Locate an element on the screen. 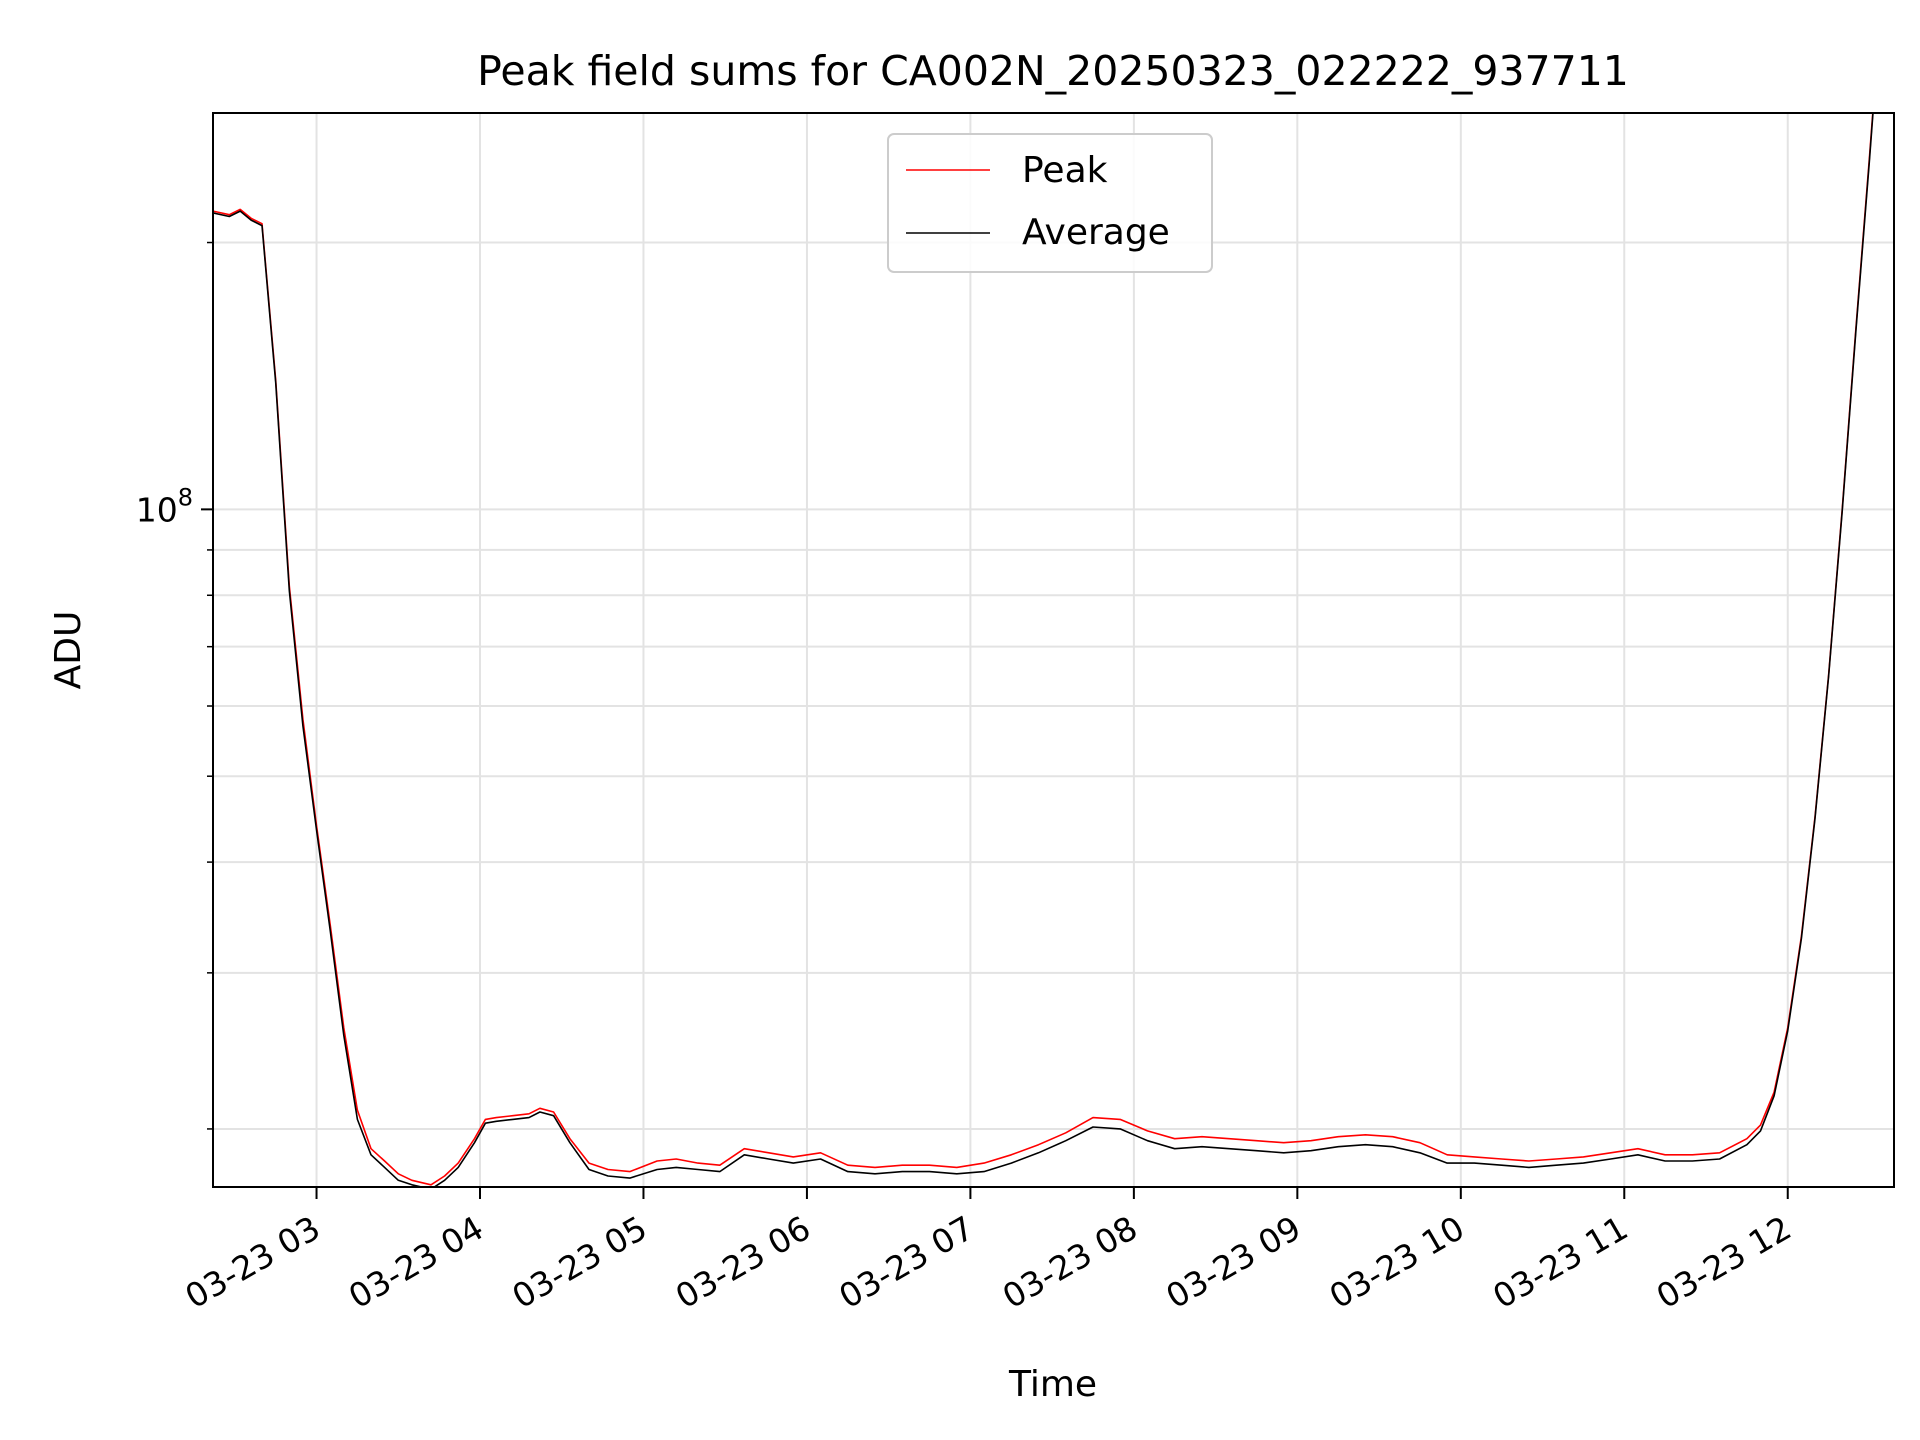 The width and height of the screenshot is (1920, 1440). y-axis: 108 is located at coordinates (174, 685).